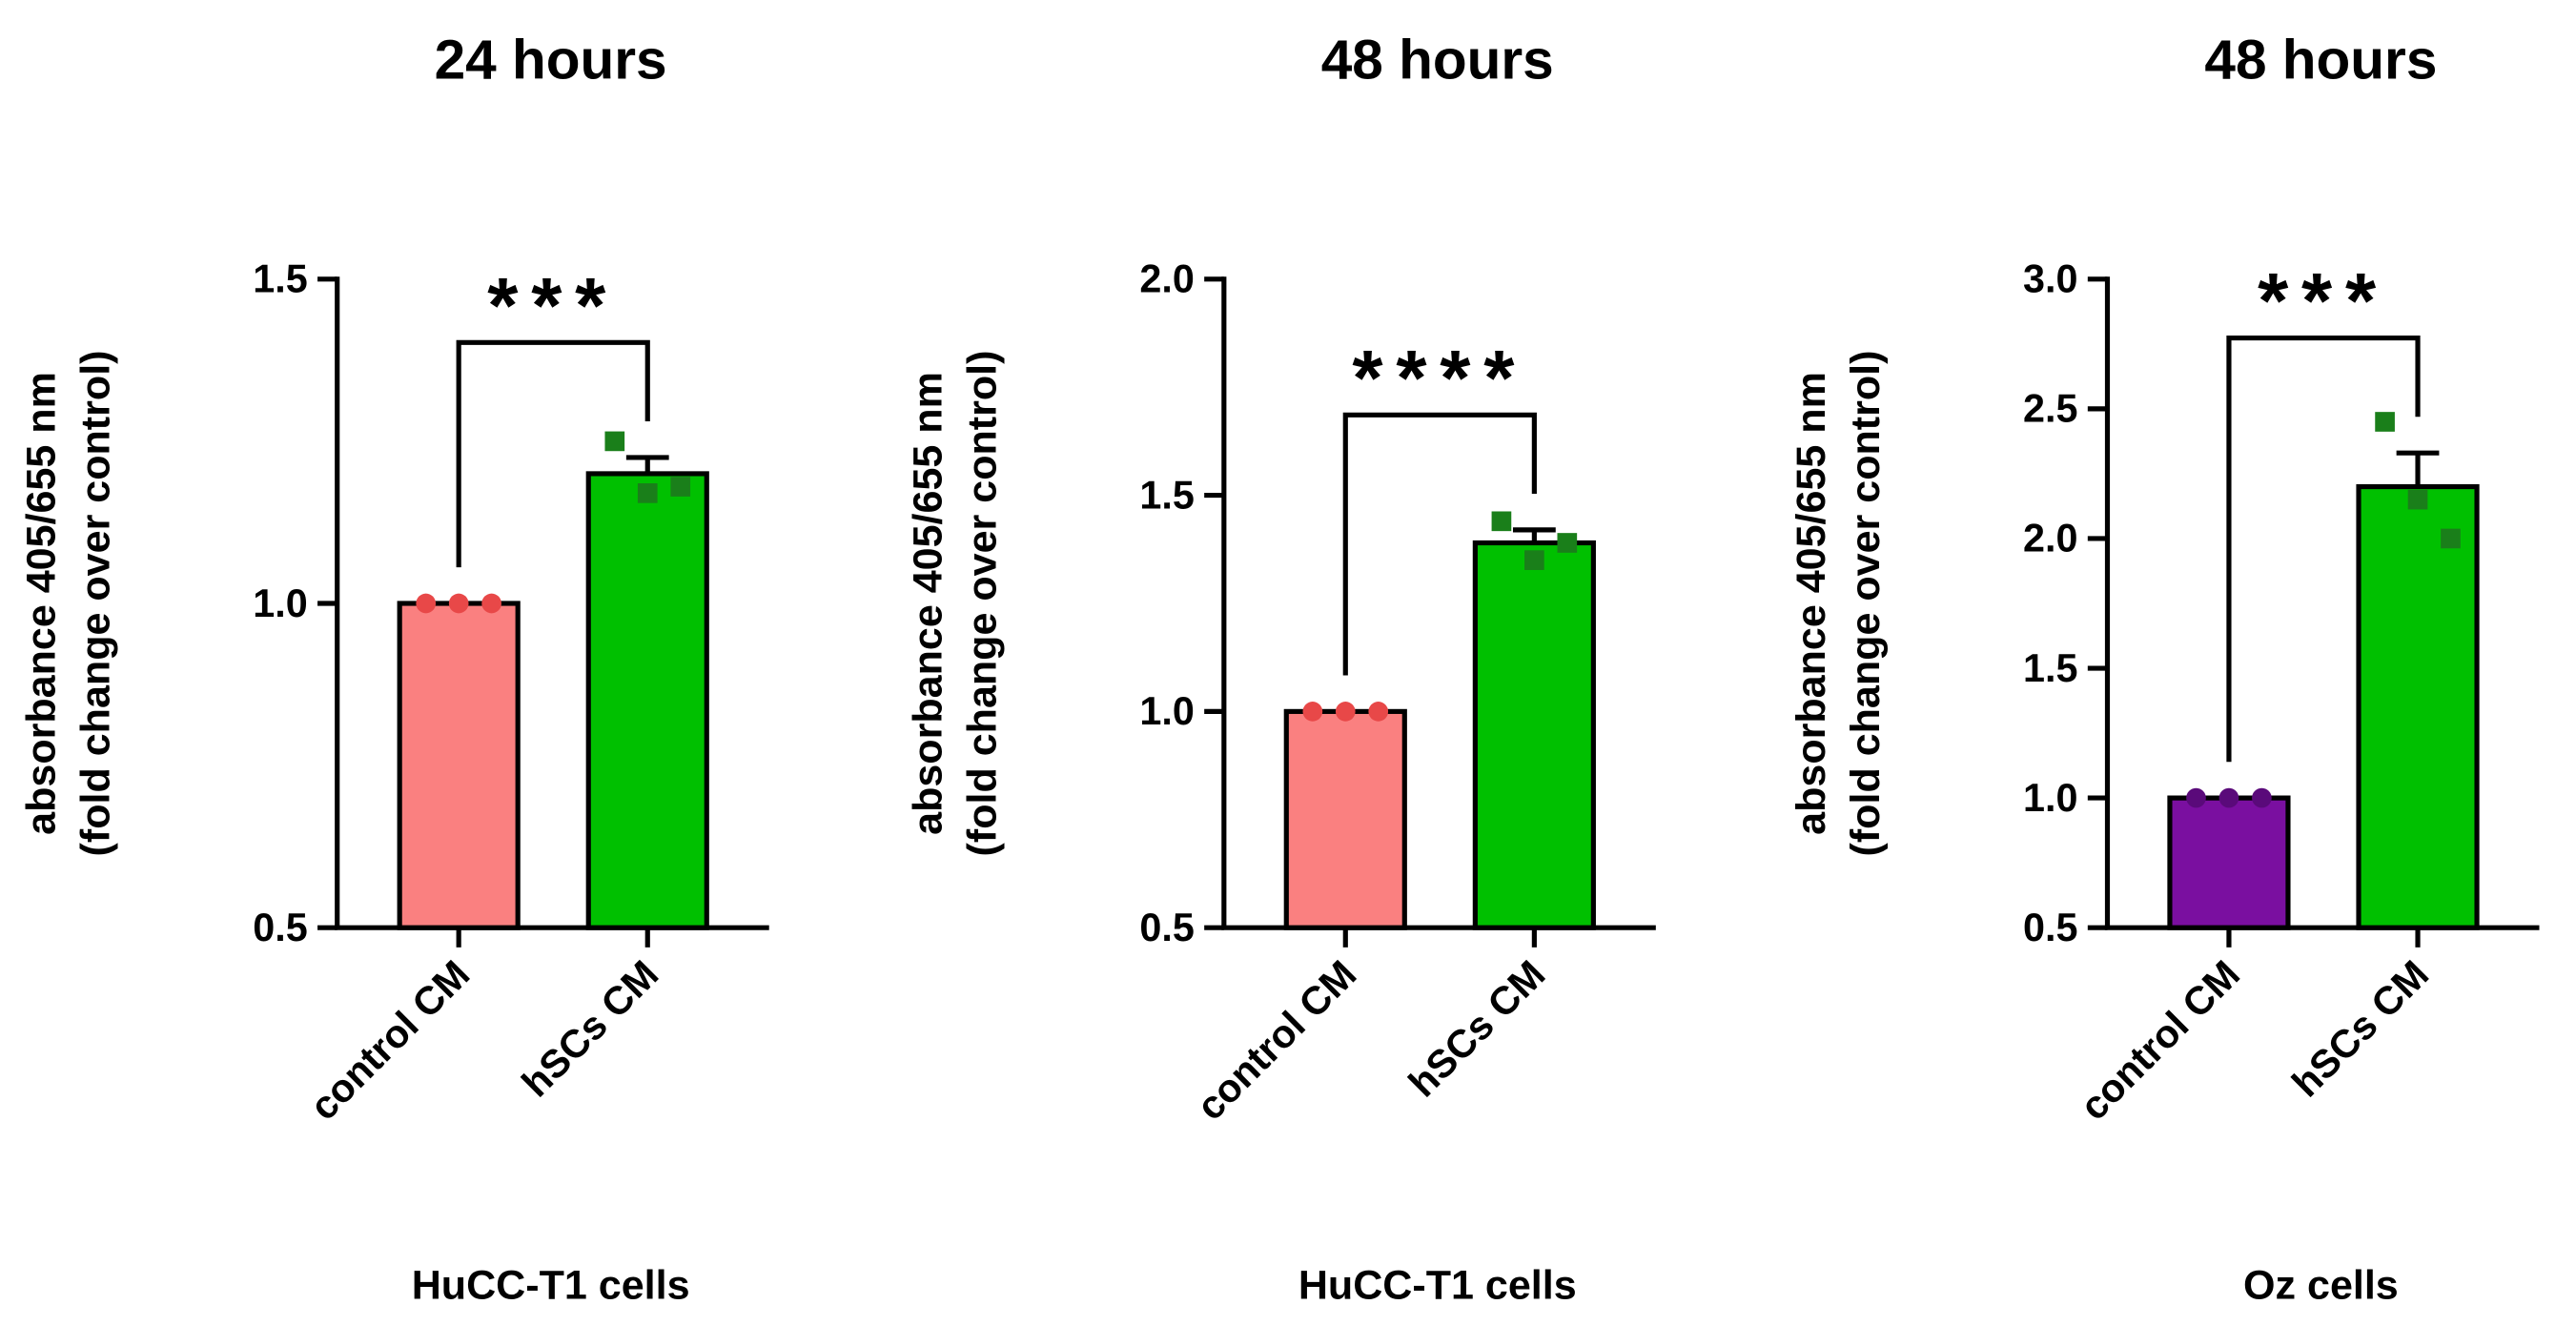 The height and width of the screenshot is (1325, 2576). I want to click on panel-title: 24 hours, so click(551, 61).